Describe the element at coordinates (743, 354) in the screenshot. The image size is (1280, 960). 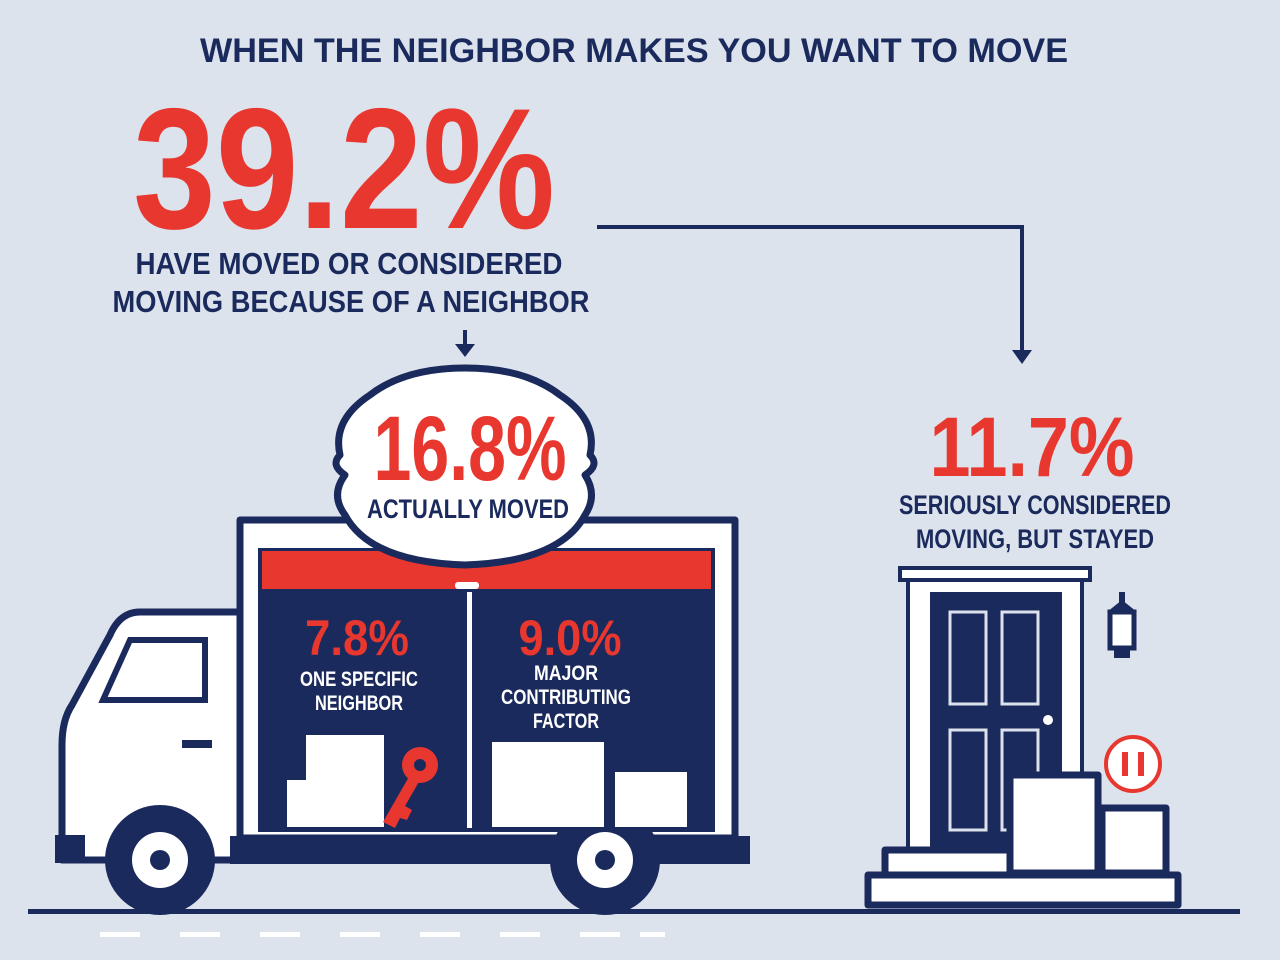
I see `arrowhead` at that location.